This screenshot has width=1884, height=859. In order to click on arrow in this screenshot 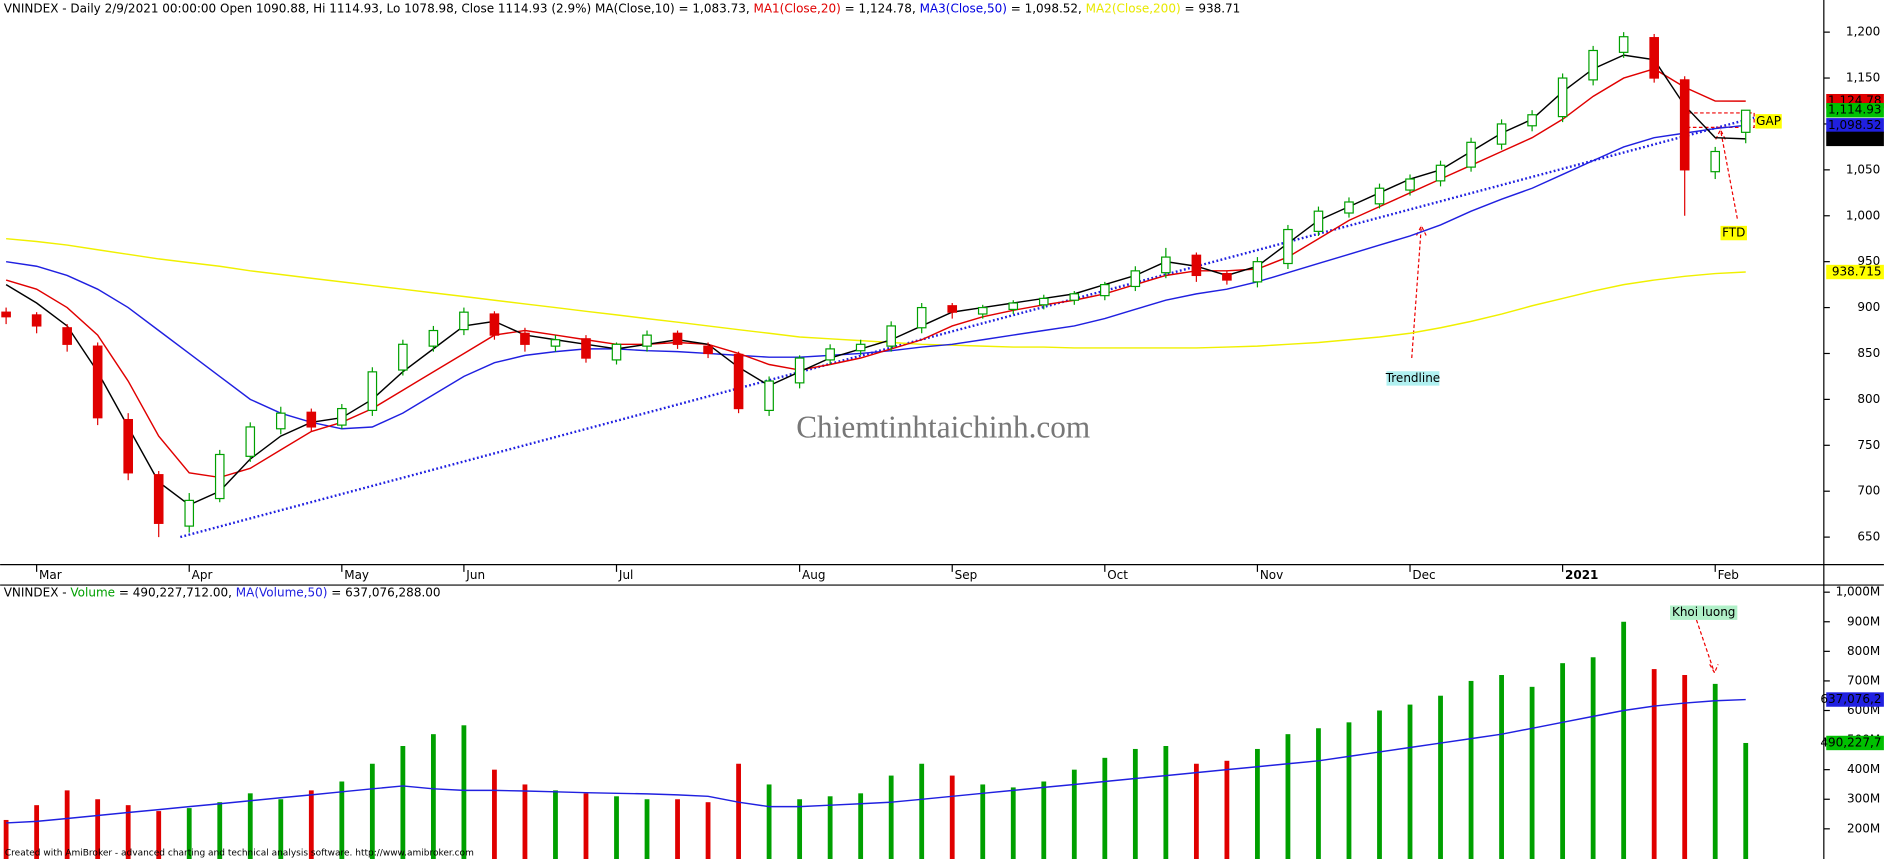, I will do `click(1726, 173)`.